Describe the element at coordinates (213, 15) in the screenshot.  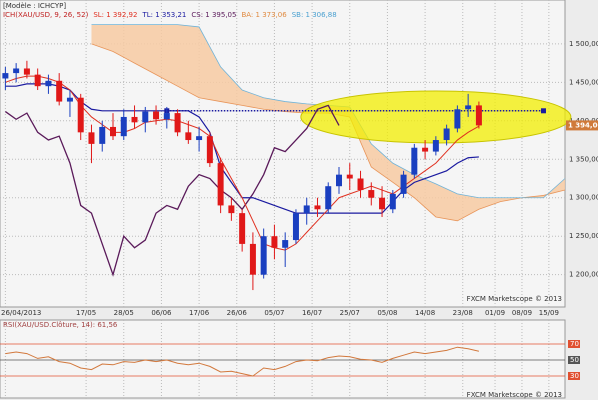
I see `legend-entry: CS: 1 395,05` at that location.